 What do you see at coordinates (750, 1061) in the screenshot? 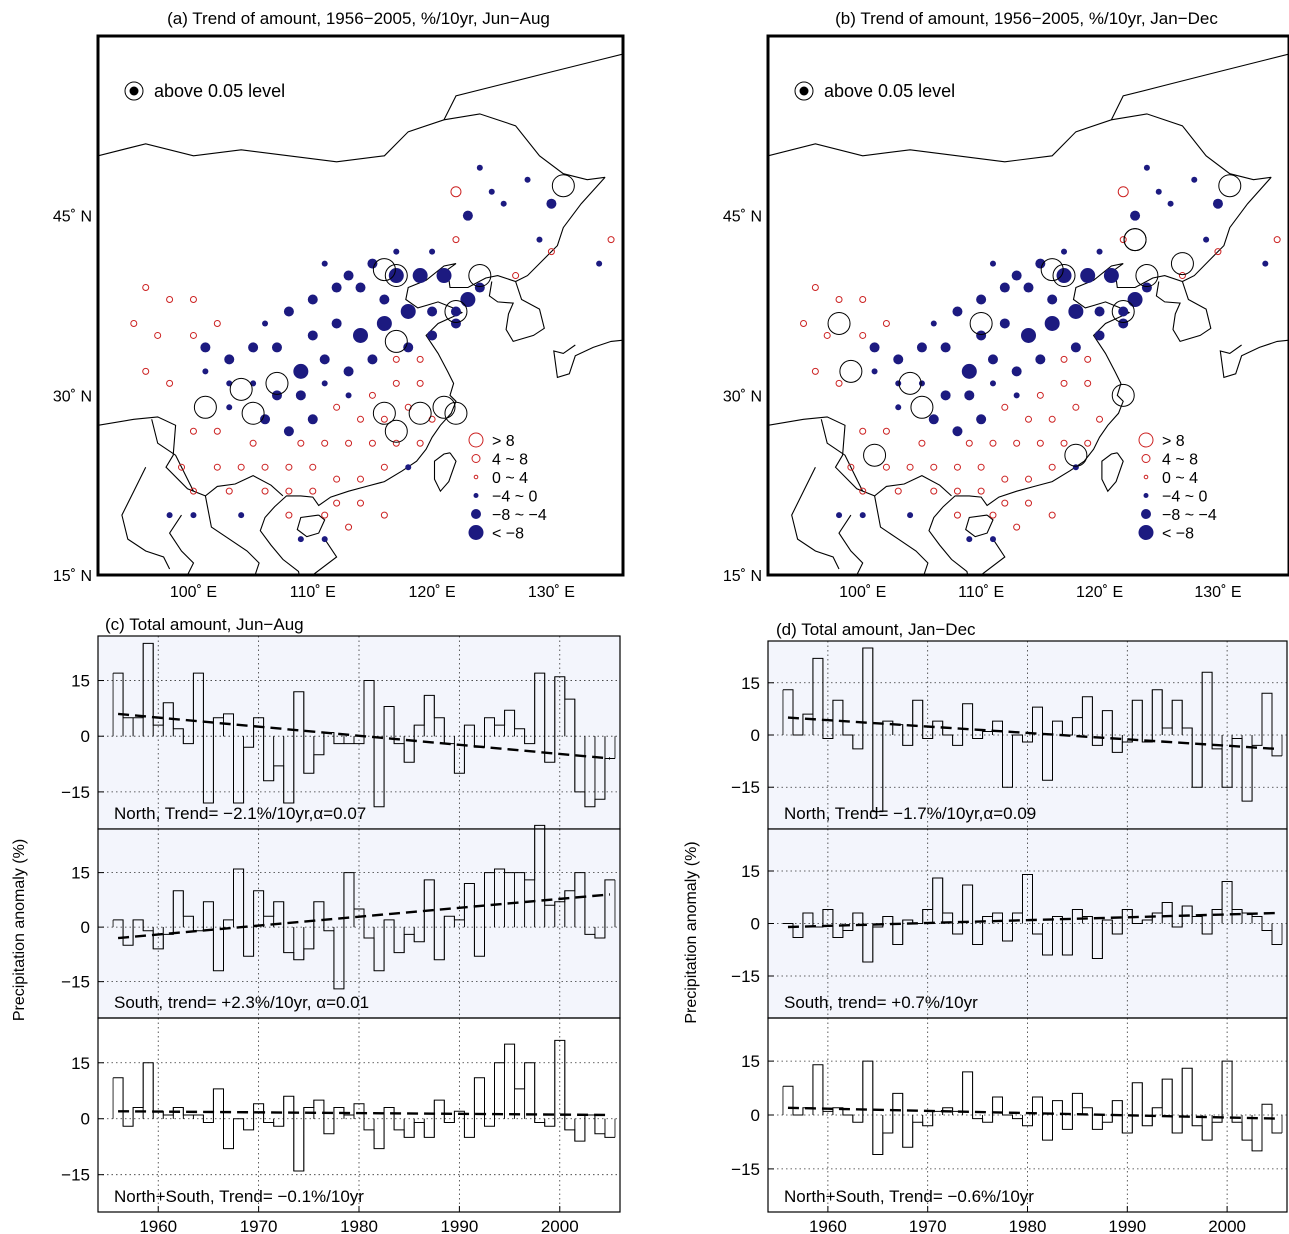
I see `y-tick-label: 15` at bounding box center [750, 1061].